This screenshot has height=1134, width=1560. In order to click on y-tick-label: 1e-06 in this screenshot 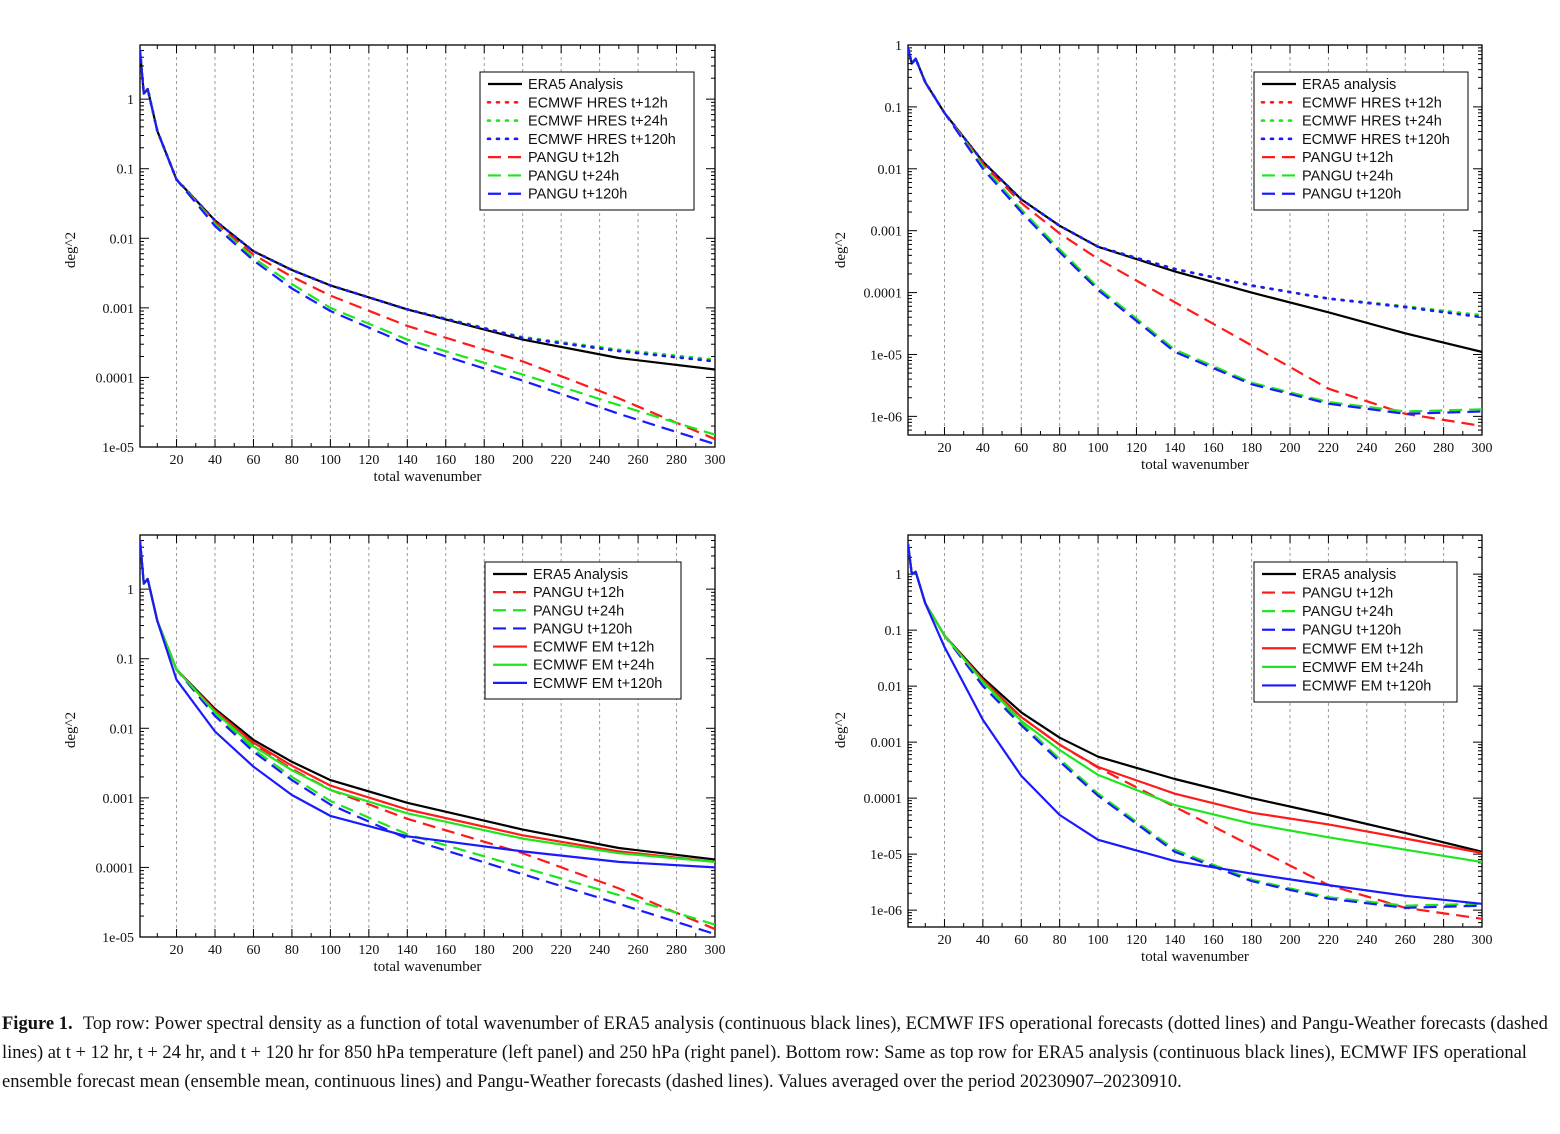, I will do `click(886, 911)`.